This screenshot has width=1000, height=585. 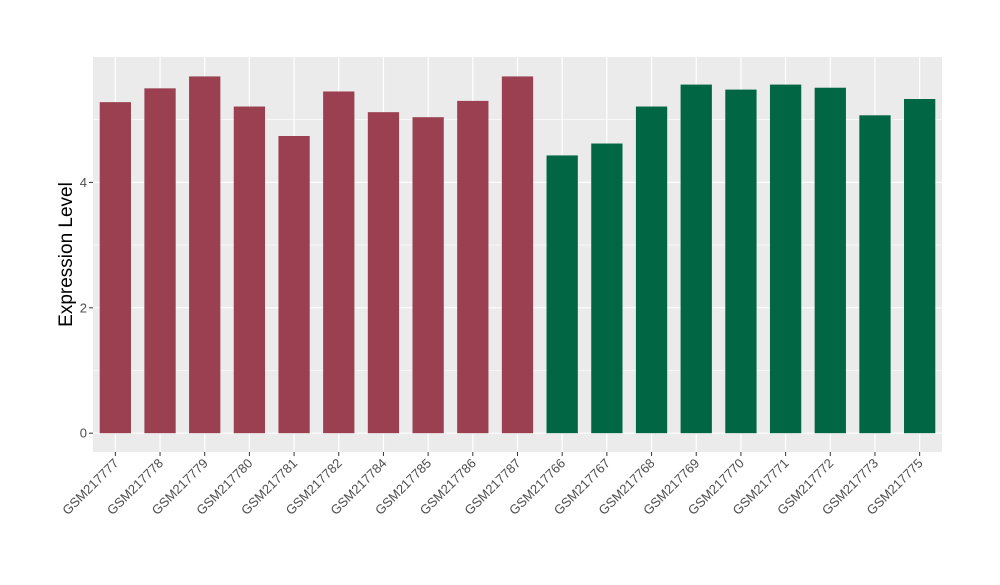 I want to click on y-tick-label: 0, so click(x=83, y=433).